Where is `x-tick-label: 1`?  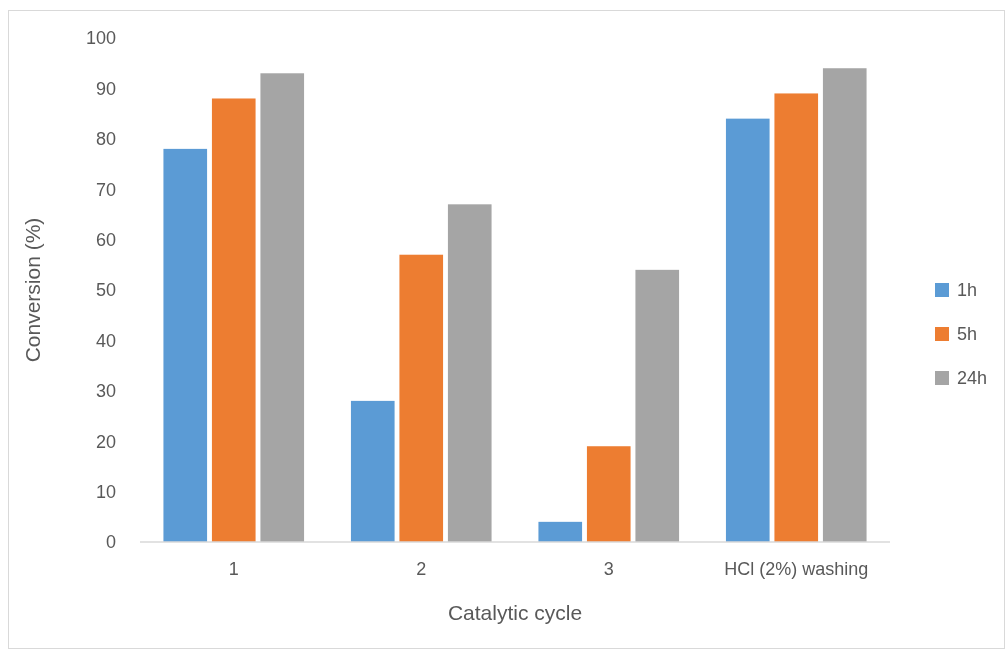
x-tick-label: 1 is located at coordinates (233, 569).